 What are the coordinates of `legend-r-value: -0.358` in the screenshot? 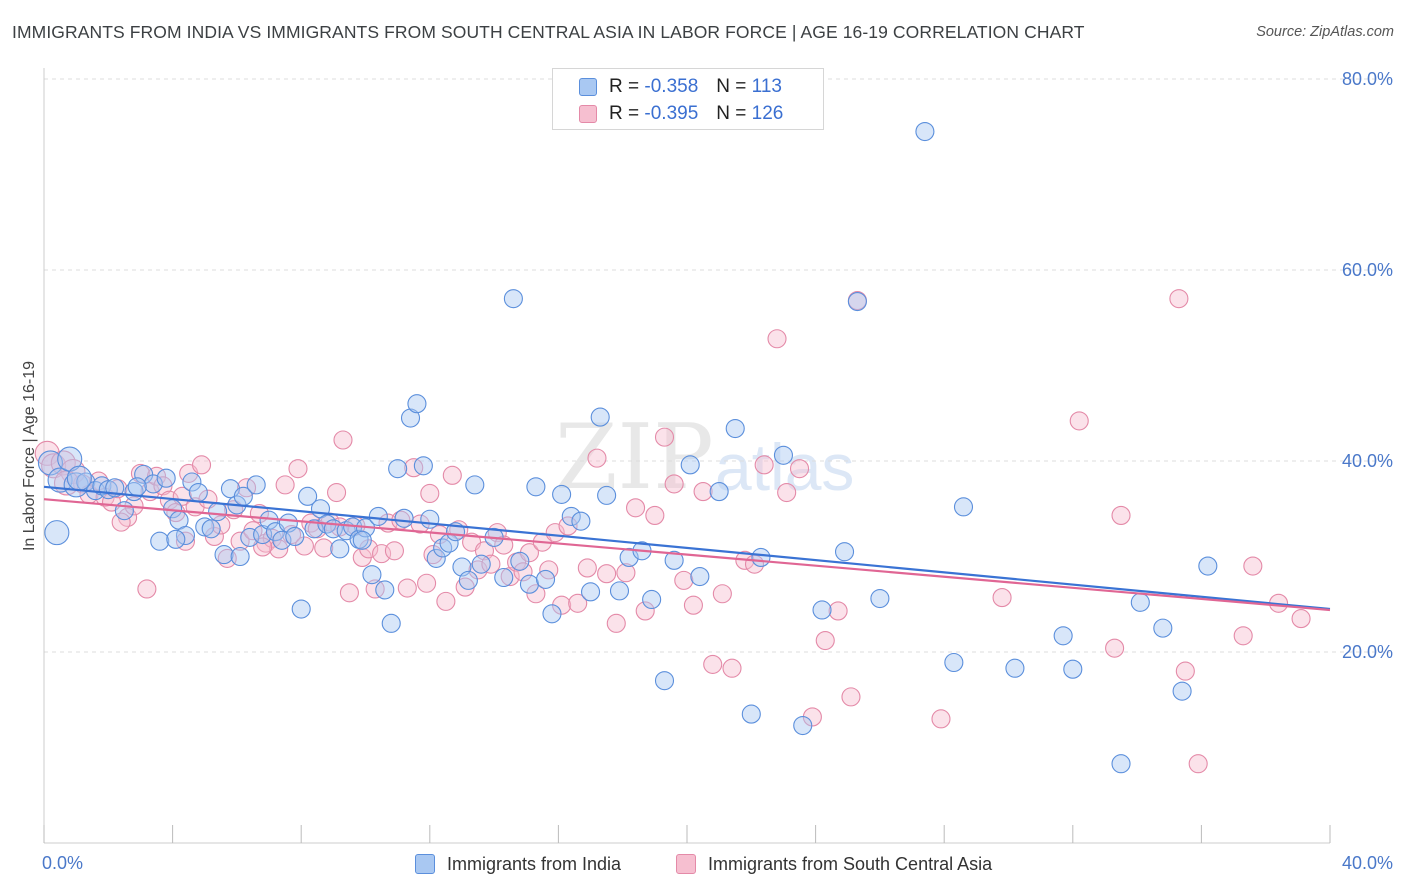 It's located at (671, 86).